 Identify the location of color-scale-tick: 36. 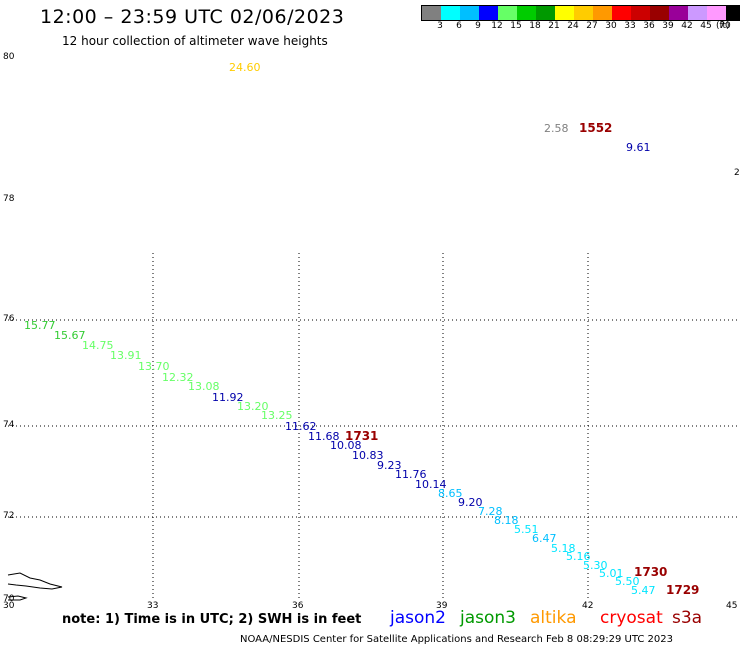
(649, 26).